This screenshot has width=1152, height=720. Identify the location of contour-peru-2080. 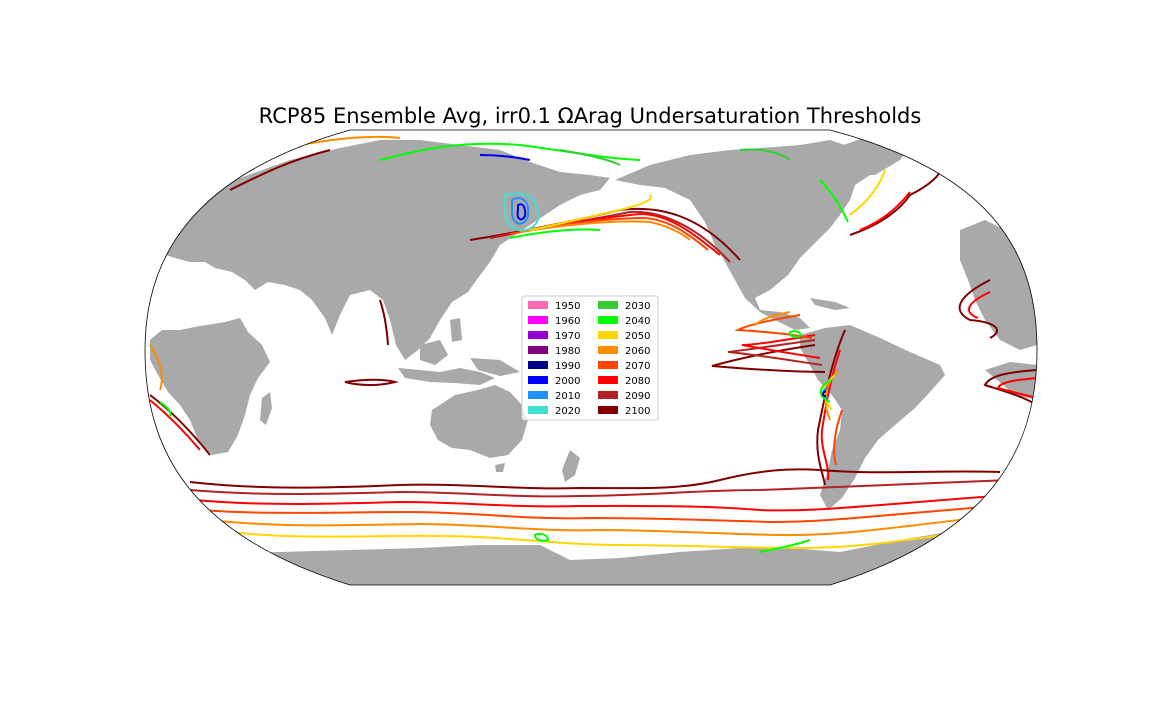
(830, 415).